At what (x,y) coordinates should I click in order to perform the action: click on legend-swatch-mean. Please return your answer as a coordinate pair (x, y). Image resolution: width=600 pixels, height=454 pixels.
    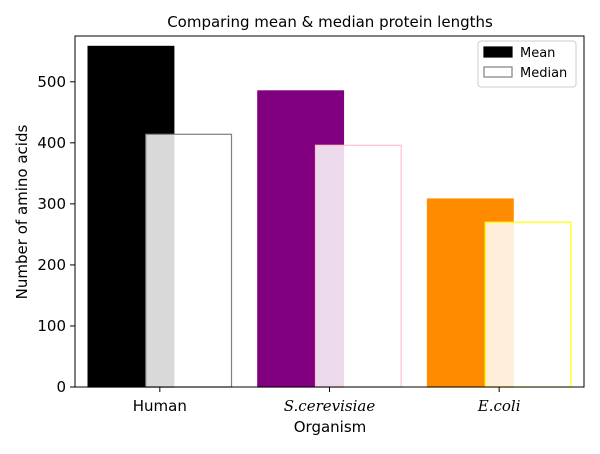
    Looking at the image, I should click on (498, 52).